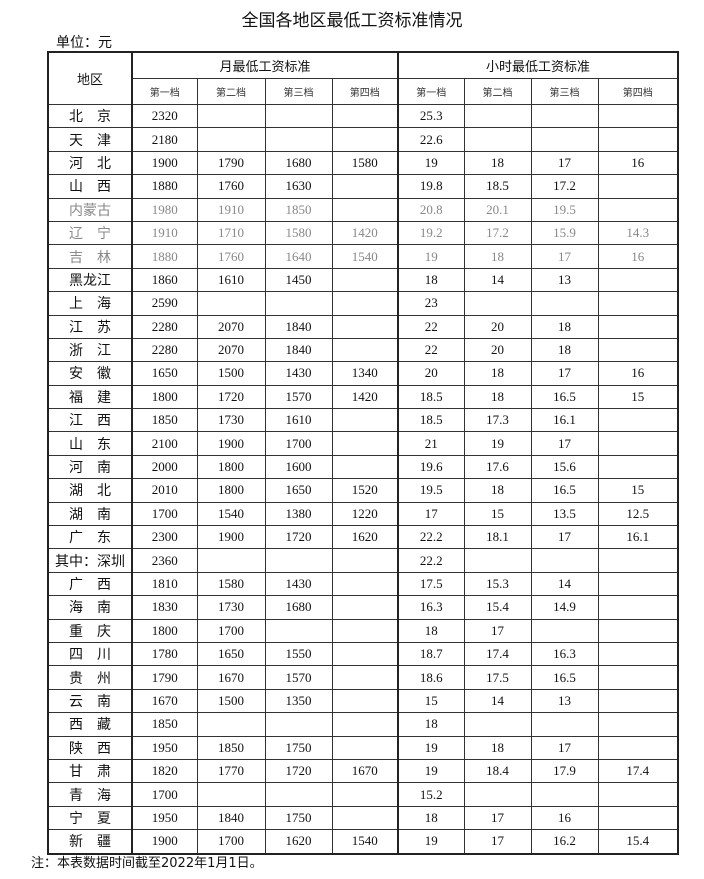 The image size is (704, 879). Describe the element at coordinates (431, 654) in the screenshot. I see `hourly-value-cell: 18.7` at that location.